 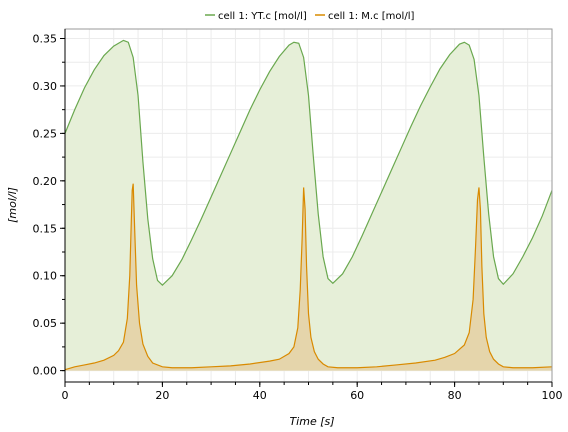 I want to click on y-tick-label: 0.35, so click(x=45, y=38).